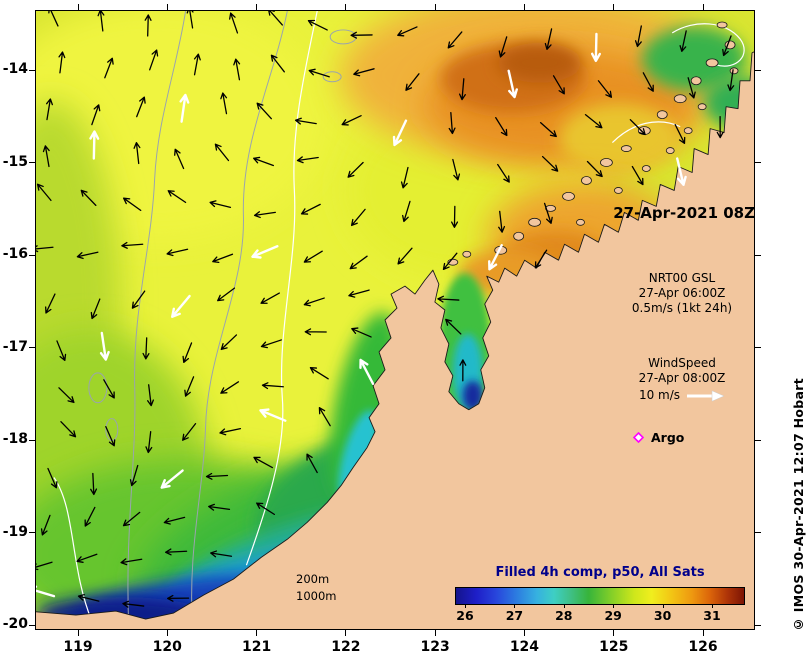  Describe the element at coordinates (682, 363) in the screenshot. I see `wind-name: WindSpeed` at that location.